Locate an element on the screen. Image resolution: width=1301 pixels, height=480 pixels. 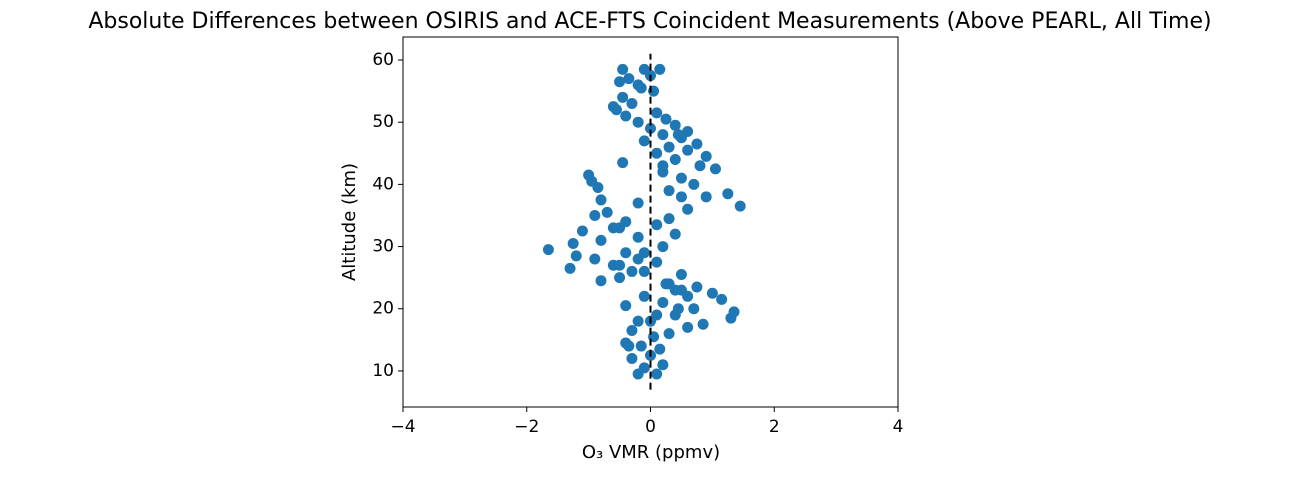
y-tick-label: 10 is located at coordinates (383, 371).